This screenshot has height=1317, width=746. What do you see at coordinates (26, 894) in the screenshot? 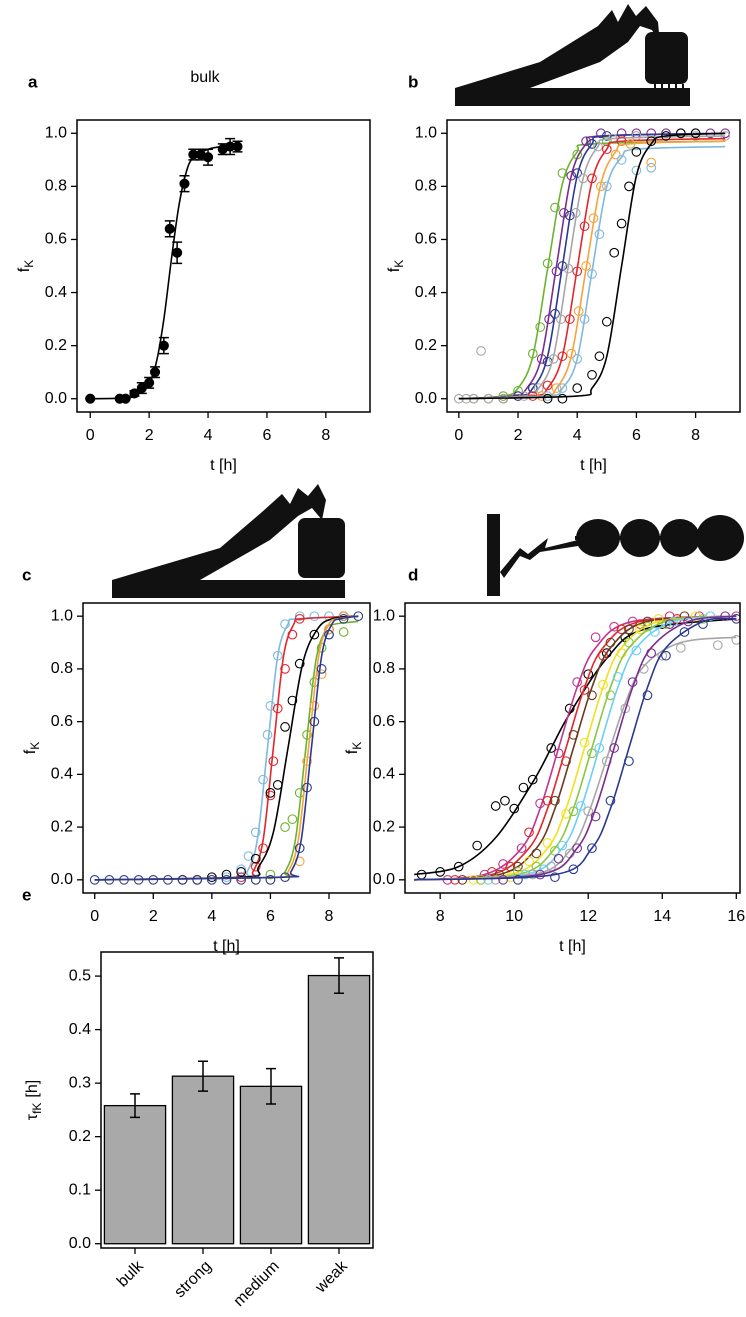
I see `panel-letter: e` at bounding box center [26, 894].